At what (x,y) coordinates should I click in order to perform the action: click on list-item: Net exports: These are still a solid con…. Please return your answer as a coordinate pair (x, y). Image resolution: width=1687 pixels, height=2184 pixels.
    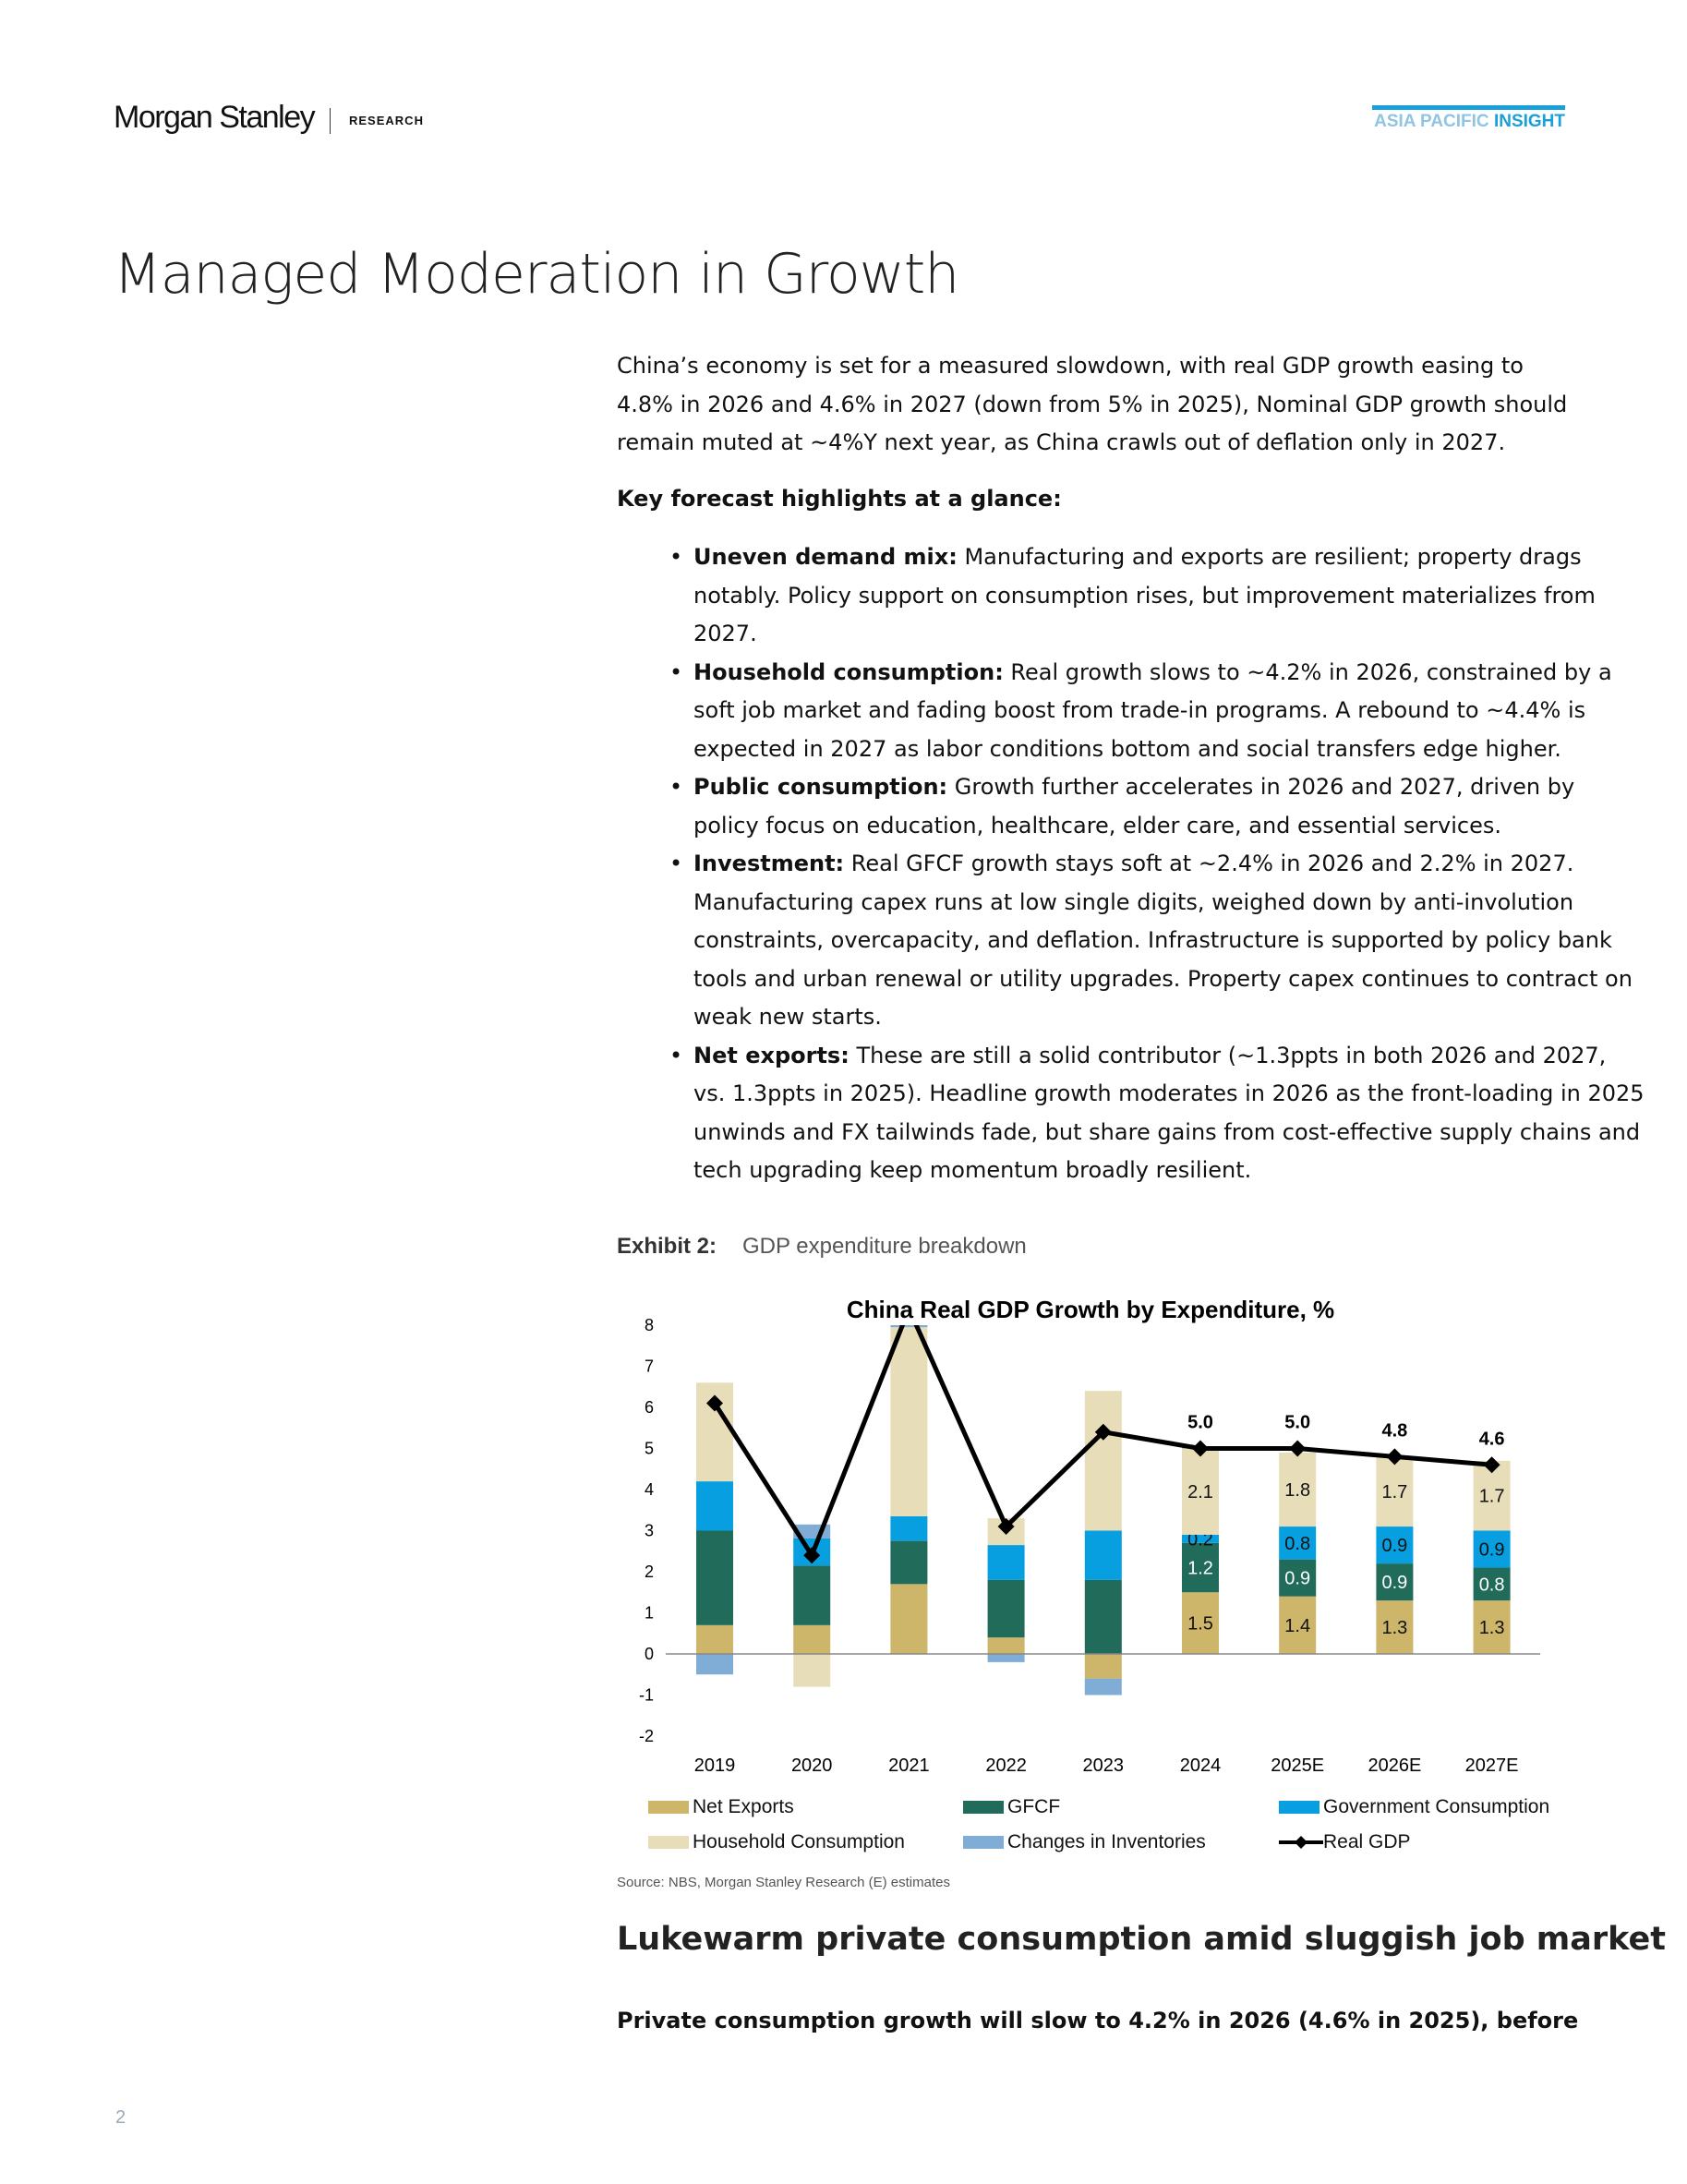
    Looking at the image, I should click on (1157, 1113).